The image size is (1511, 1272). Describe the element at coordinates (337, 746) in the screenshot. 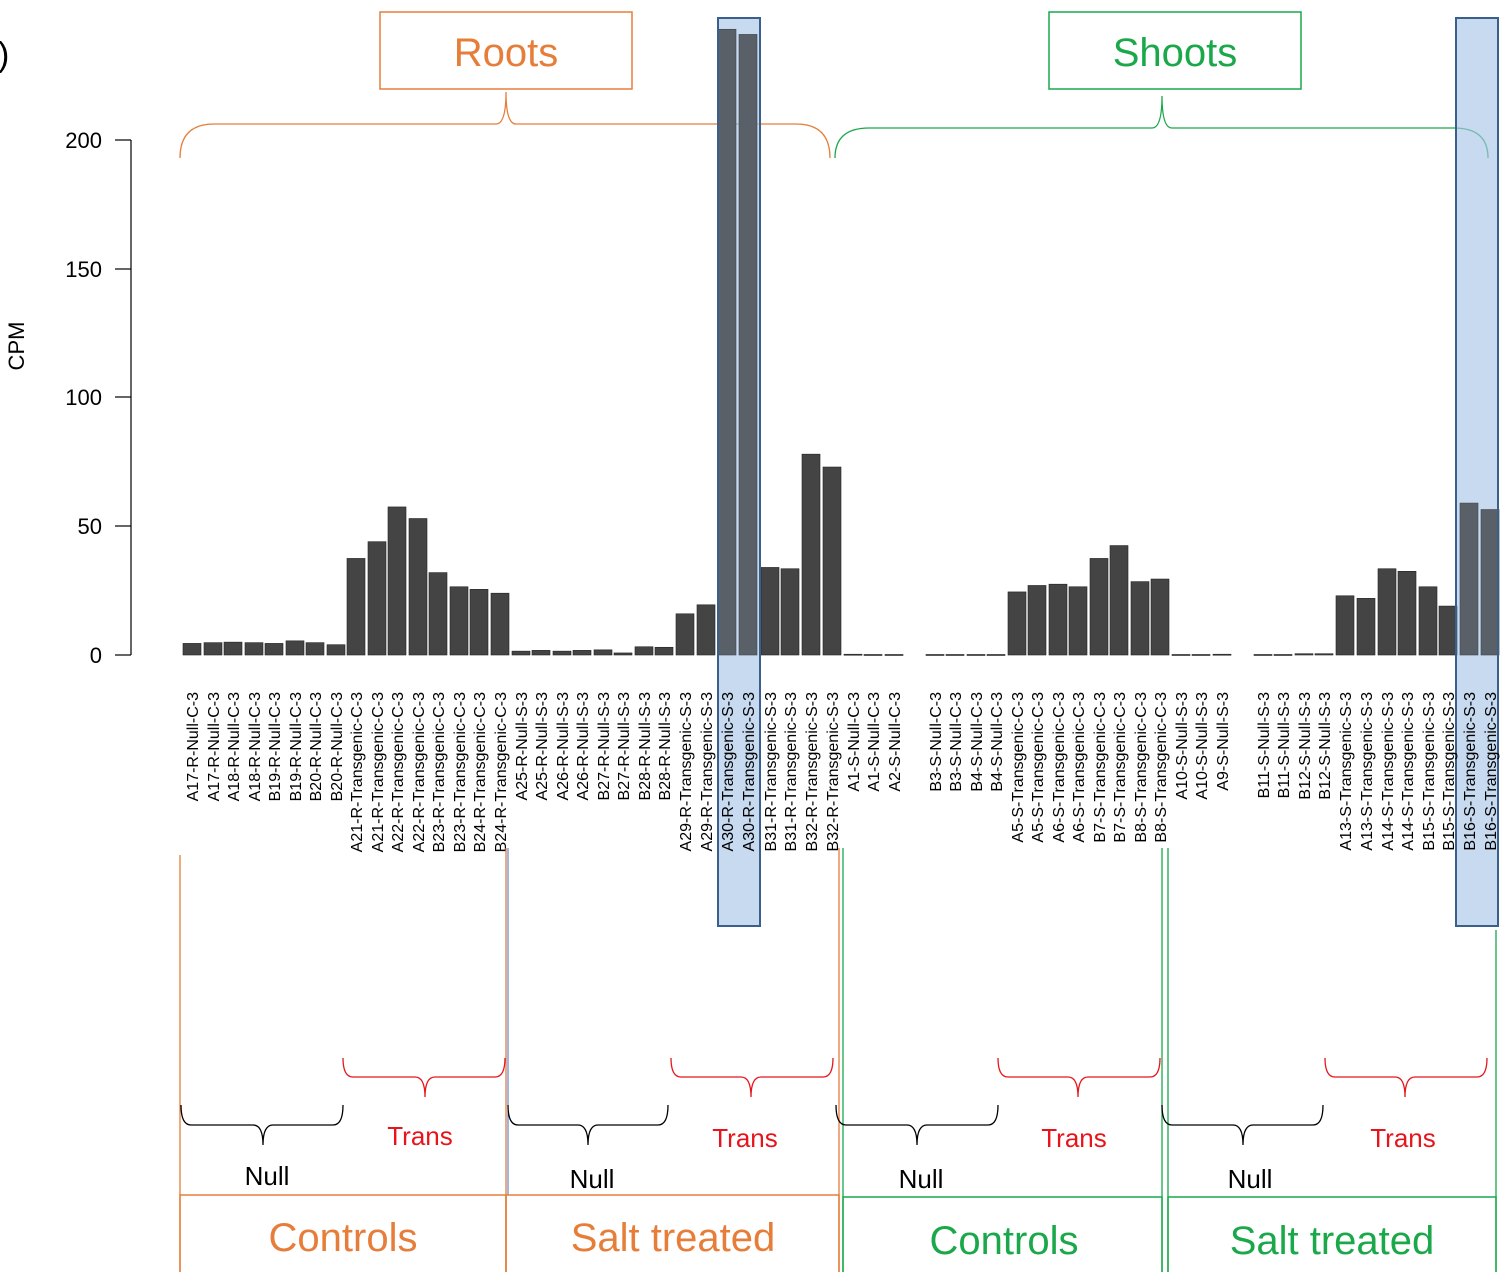

I see `x-tick-label: B20-R-Null-C-3` at that location.